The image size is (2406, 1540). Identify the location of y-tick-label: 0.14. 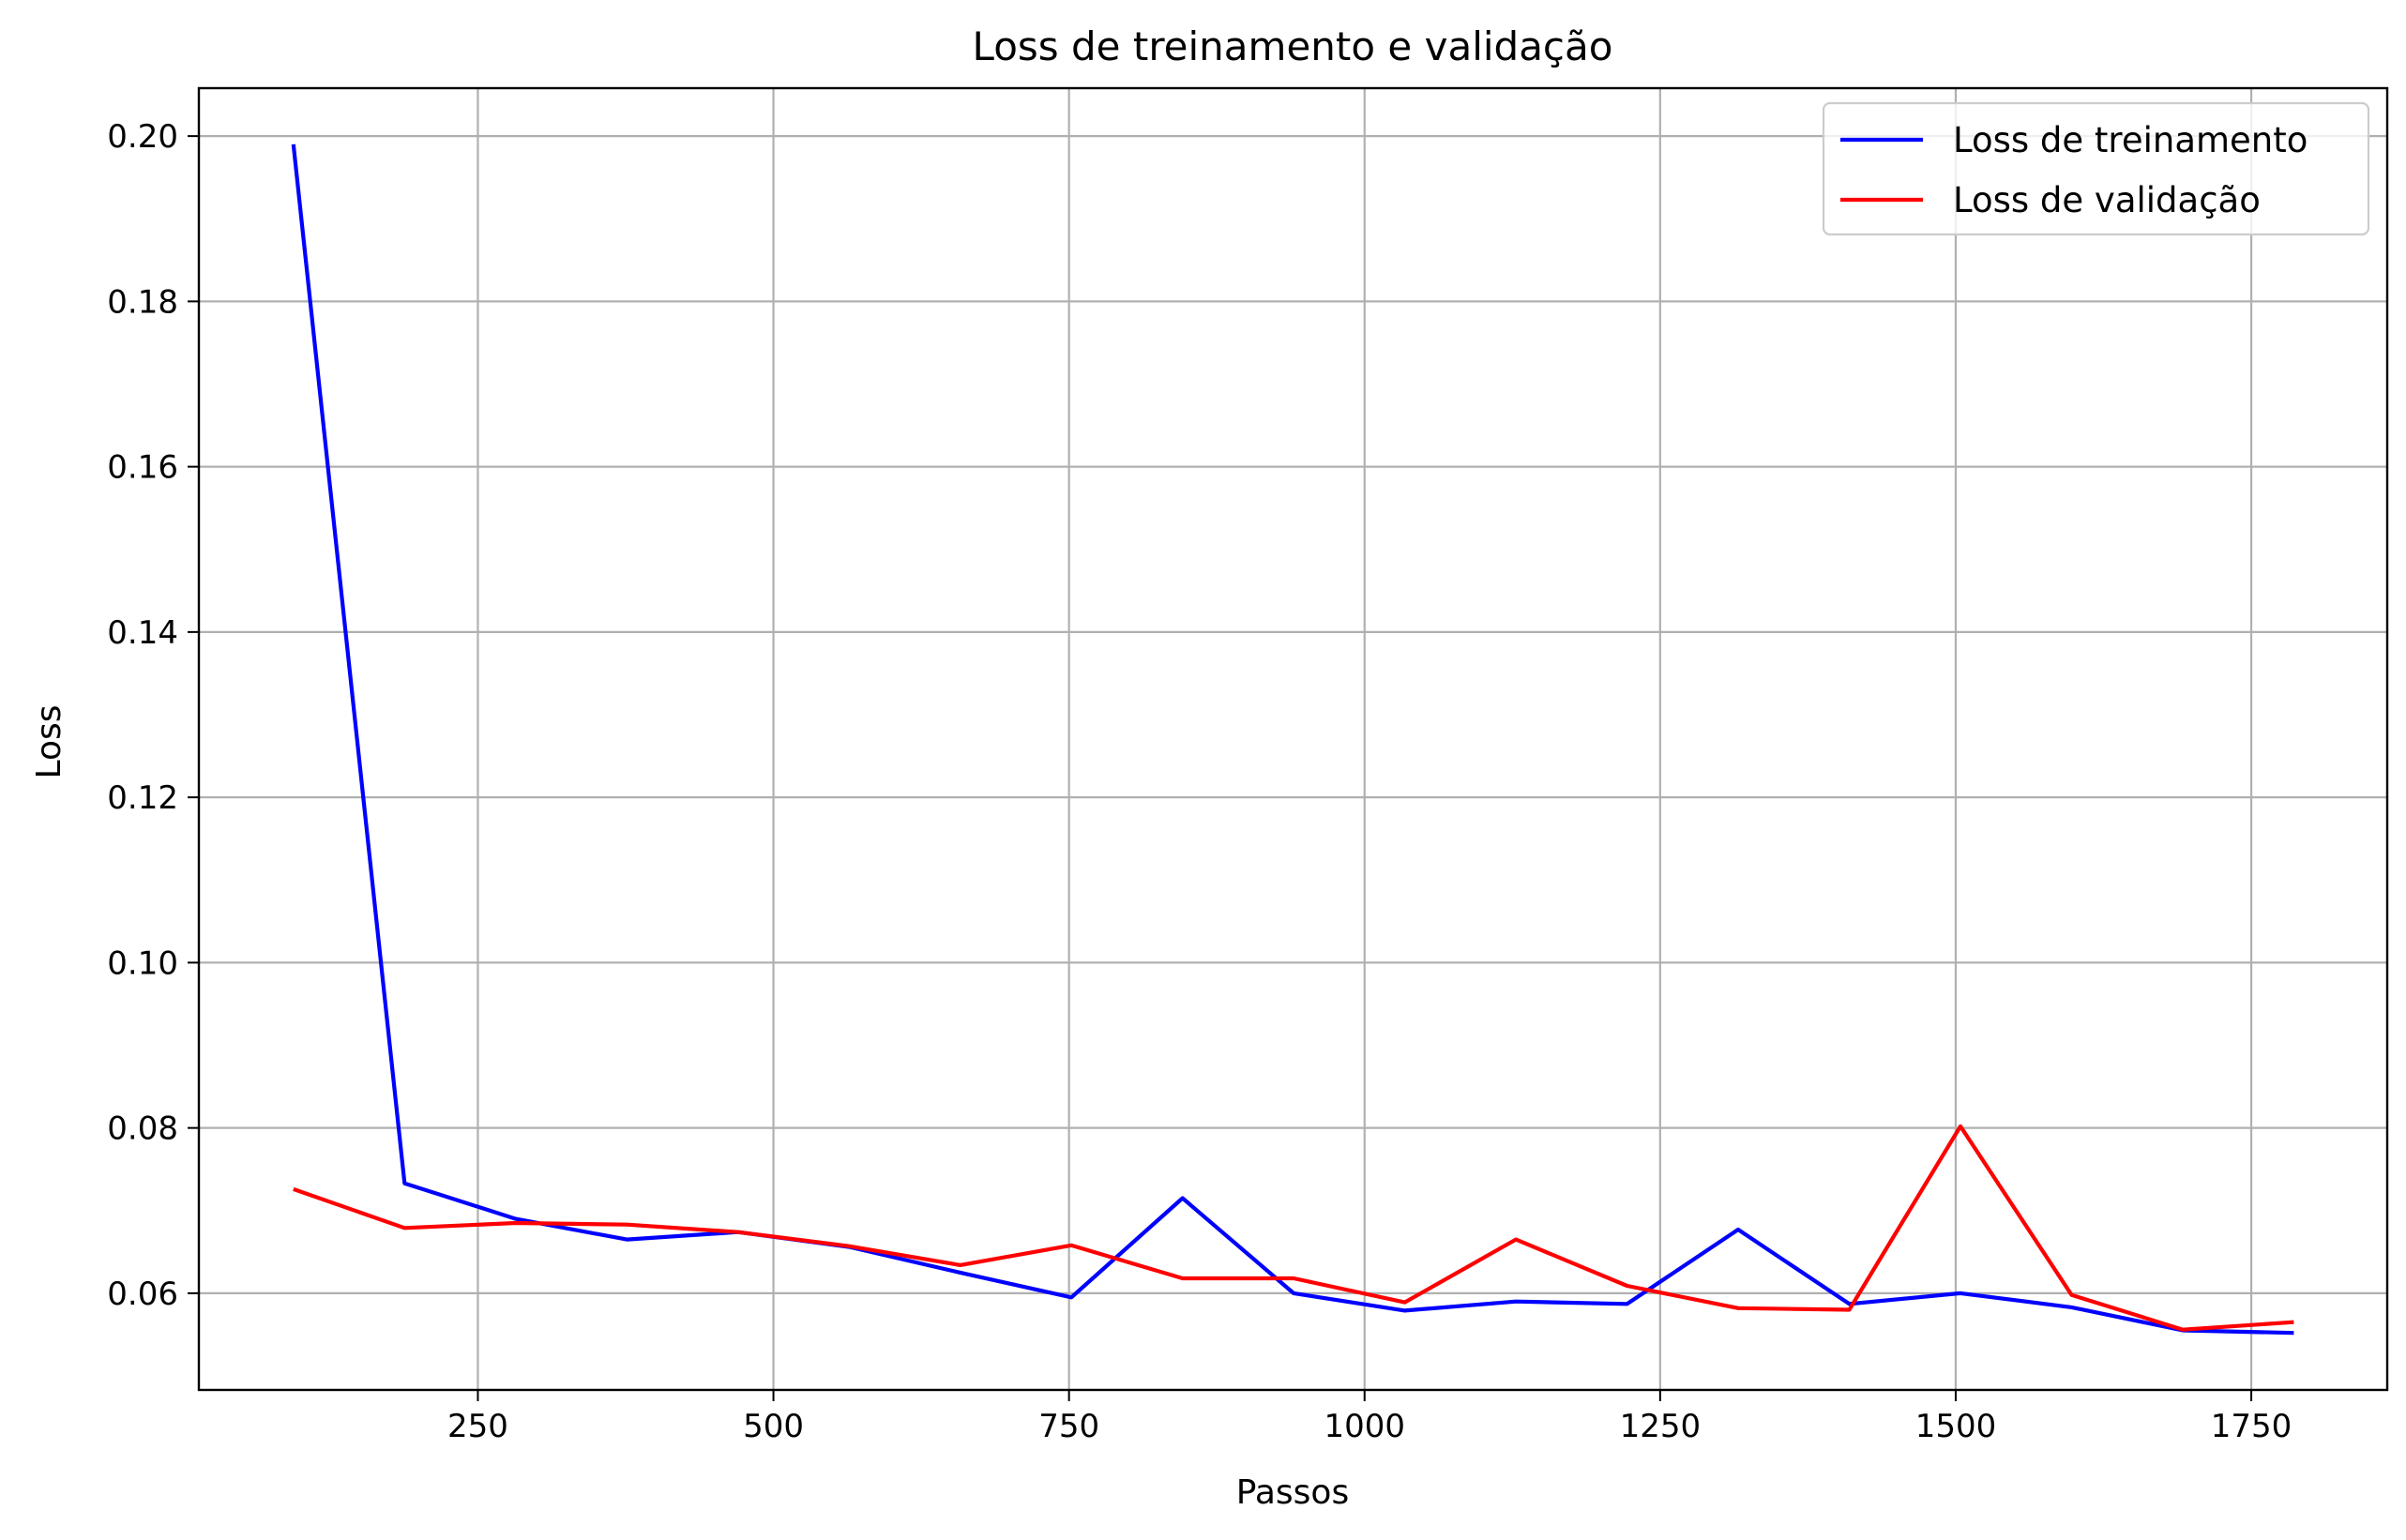
(142, 633).